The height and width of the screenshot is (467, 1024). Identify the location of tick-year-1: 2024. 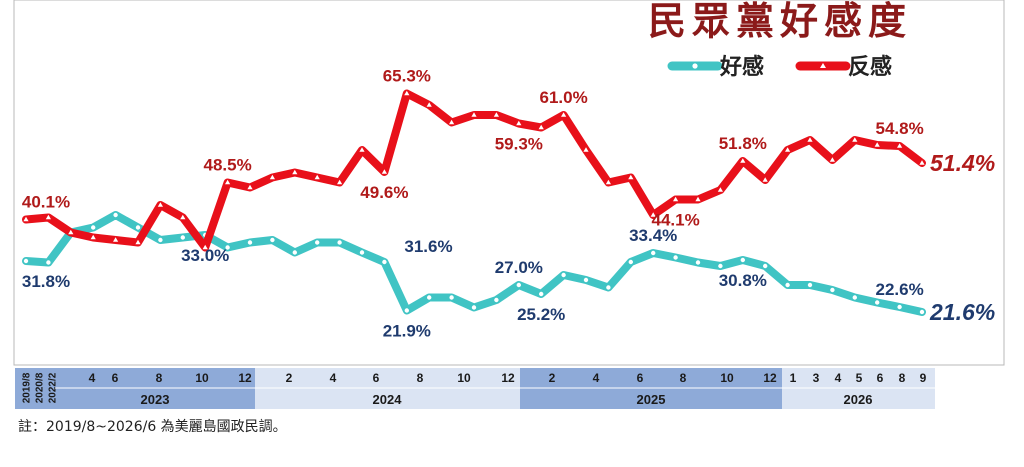
(388, 399).